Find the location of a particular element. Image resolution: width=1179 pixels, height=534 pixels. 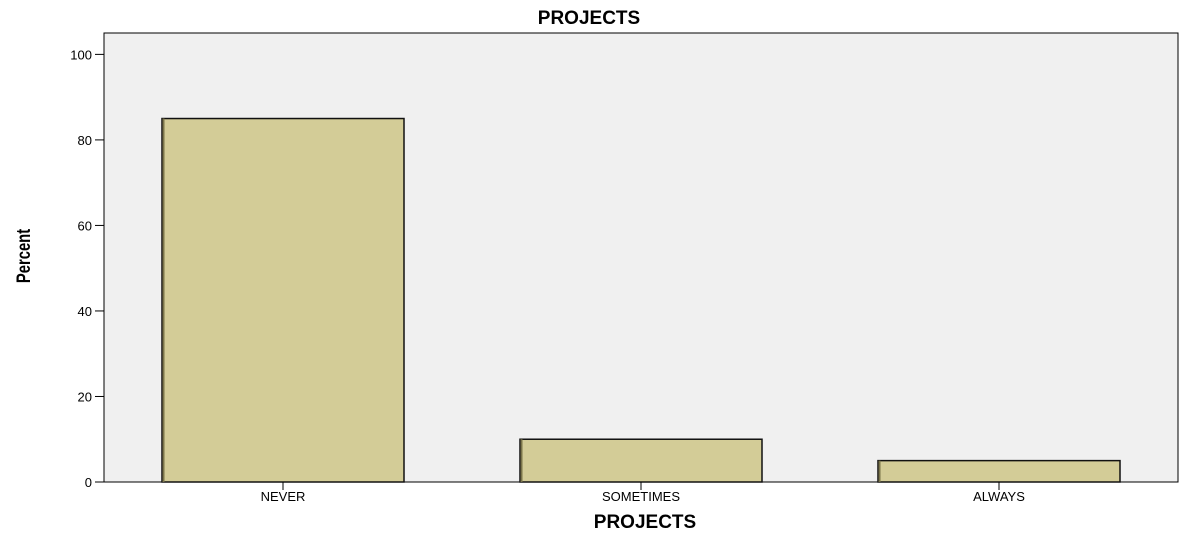

x-tick-label: ALWAYS is located at coordinates (999, 496).